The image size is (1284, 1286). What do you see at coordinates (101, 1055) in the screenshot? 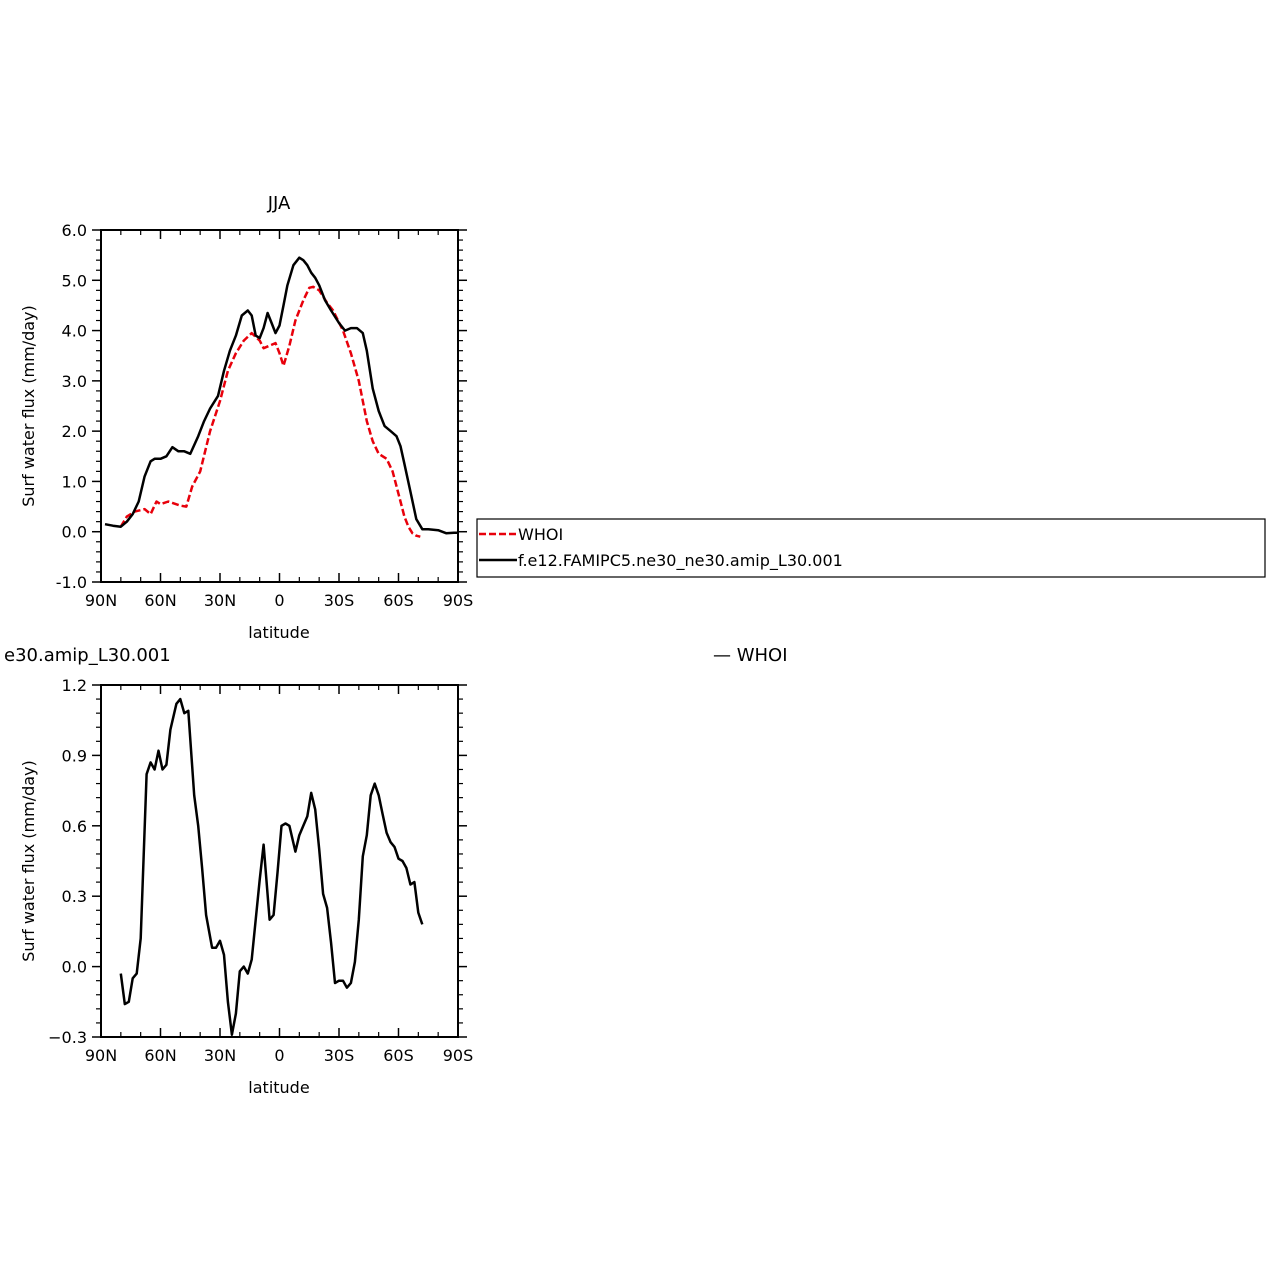
I see `bottom-x-tick-label: 90N` at bounding box center [101, 1055].